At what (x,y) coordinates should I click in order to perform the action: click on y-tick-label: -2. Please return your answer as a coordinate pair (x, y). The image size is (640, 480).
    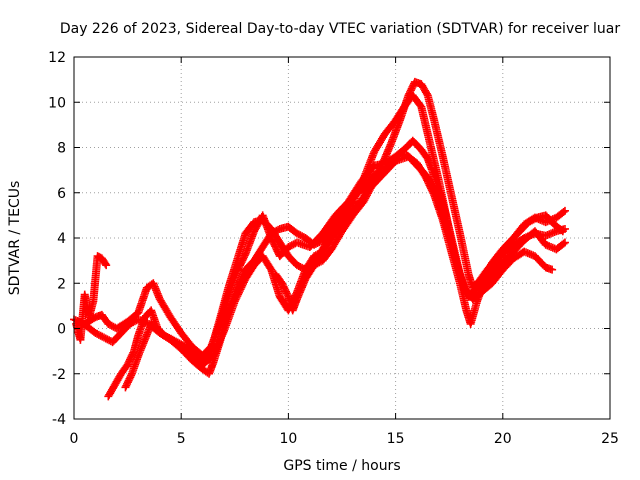
    Looking at the image, I should click on (59, 375).